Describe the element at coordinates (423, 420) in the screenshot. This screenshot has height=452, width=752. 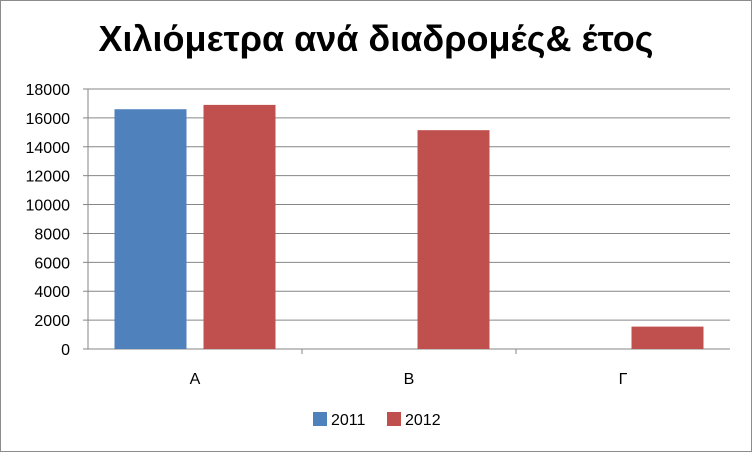
I see `legend-label-2012: 2012` at that location.